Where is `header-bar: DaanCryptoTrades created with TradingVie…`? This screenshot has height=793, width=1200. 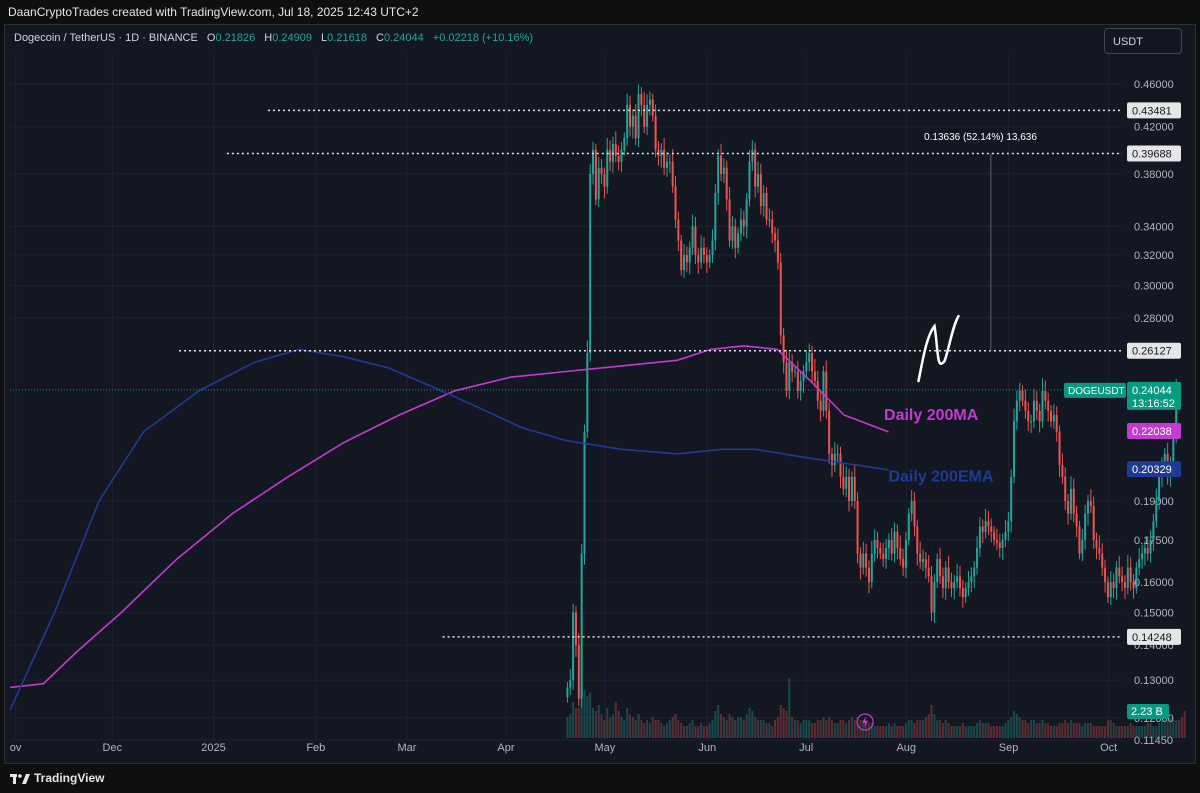 header-bar: DaanCryptoTrades created with TradingVie… is located at coordinates (600, 12).